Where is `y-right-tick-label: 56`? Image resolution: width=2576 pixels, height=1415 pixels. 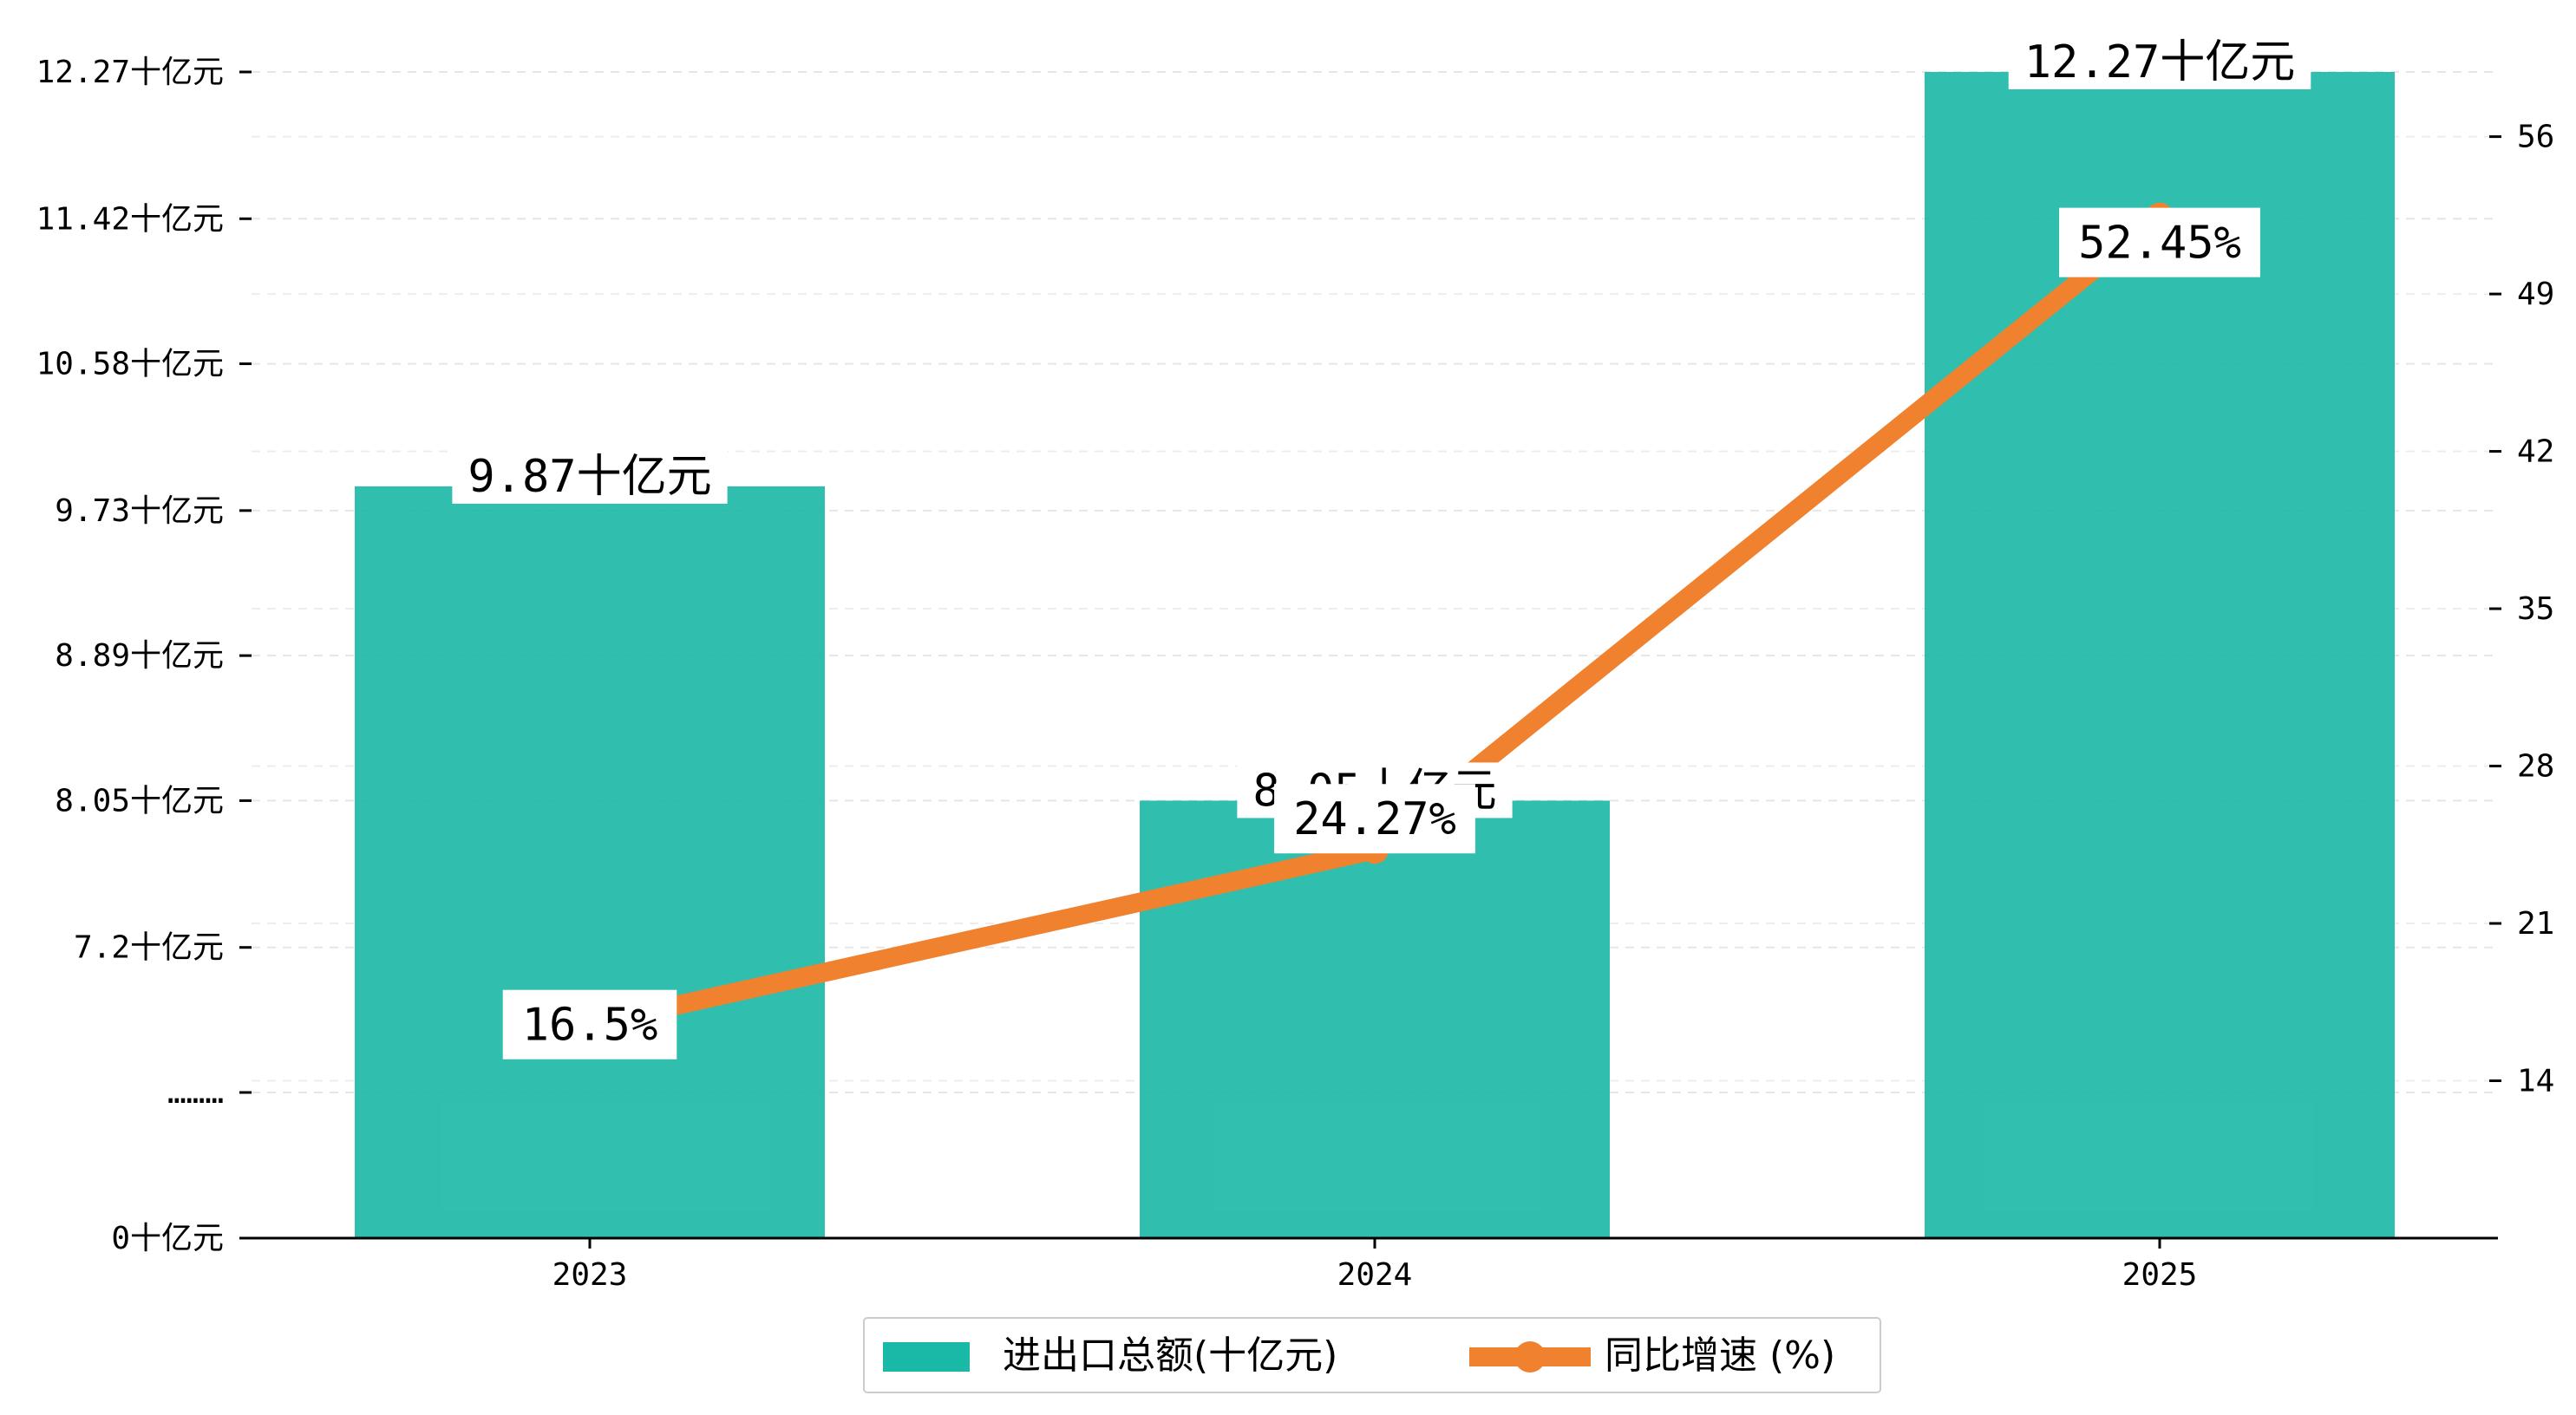 y-right-tick-label: 56 is located at coordinates (2535, 137).